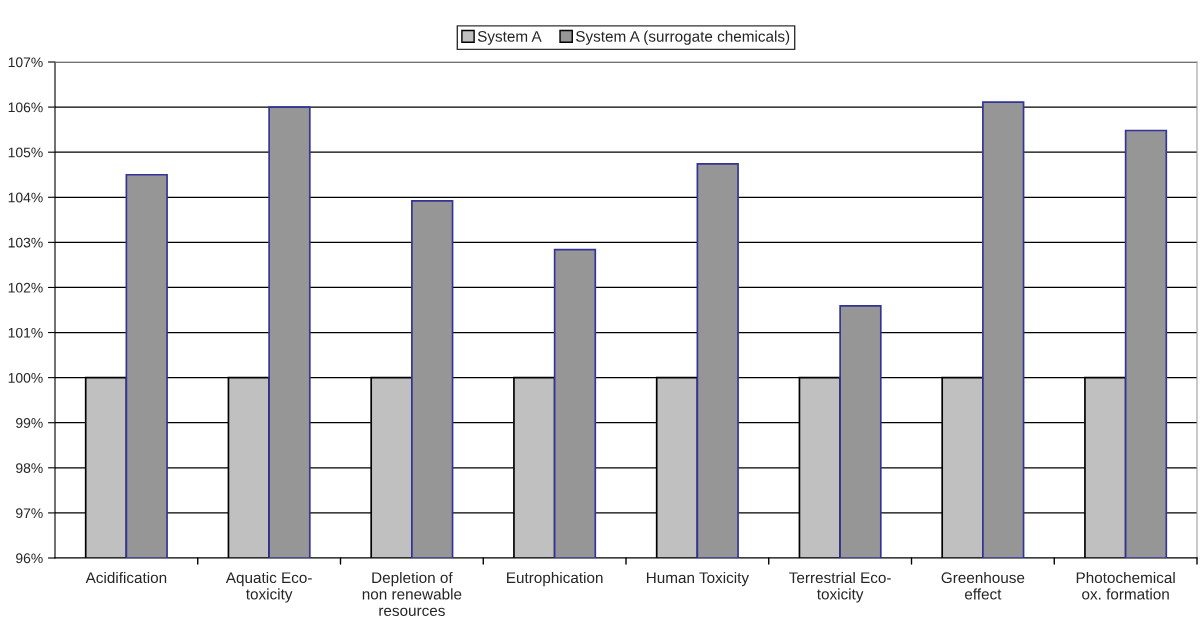 The height and width of the screenshot is (618, 1200). Describe the element at coordinates (126, 577) in the screenshot. I see `x-tick-label: Acidification` at that location.